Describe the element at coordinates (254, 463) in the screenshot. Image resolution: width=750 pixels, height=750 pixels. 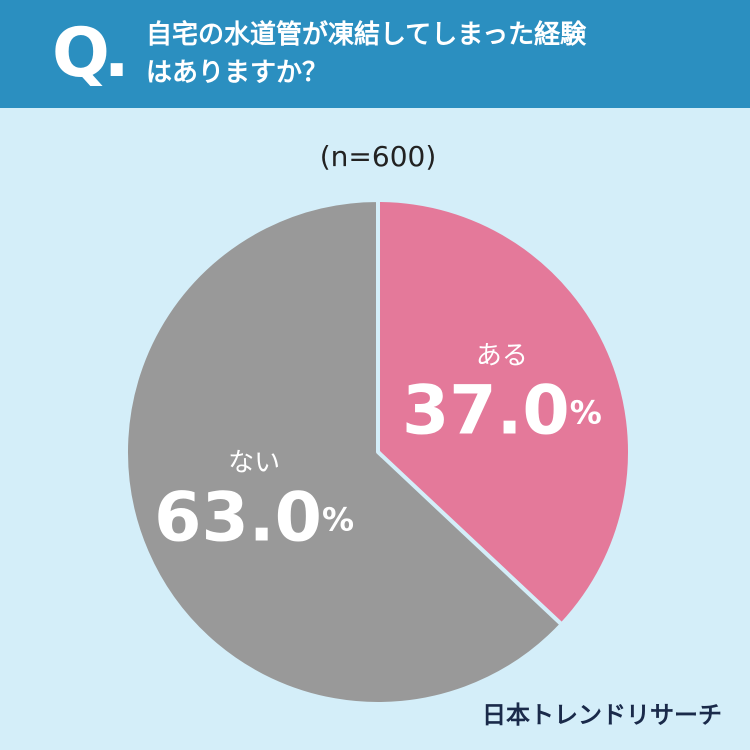
I see `slice-category: ない` at that location.